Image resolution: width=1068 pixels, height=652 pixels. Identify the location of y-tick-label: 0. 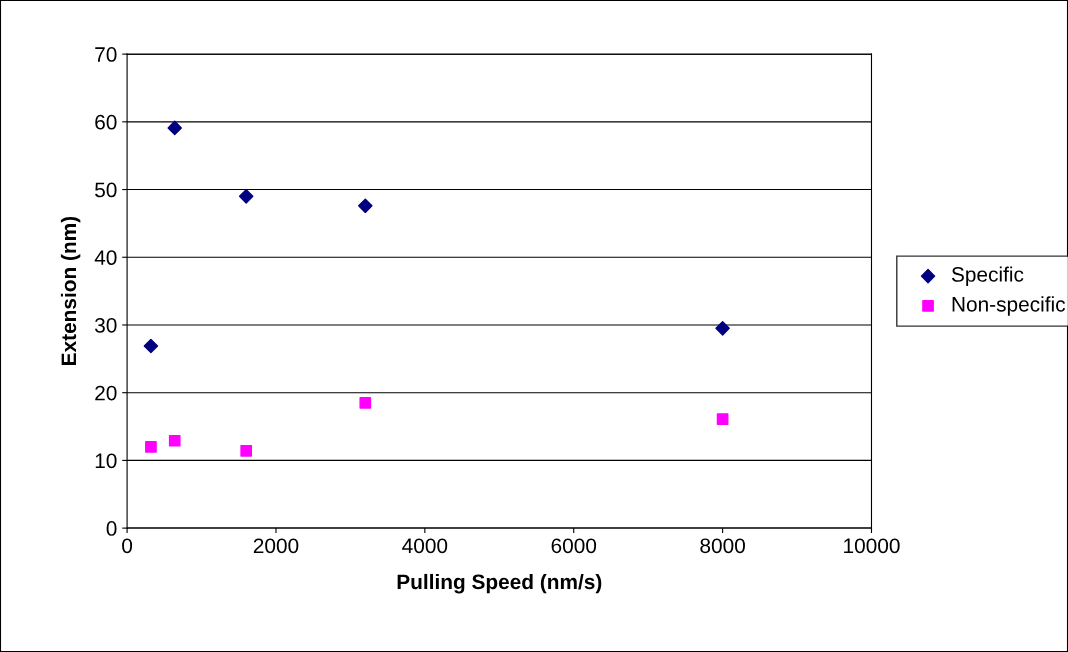
(111, 528).